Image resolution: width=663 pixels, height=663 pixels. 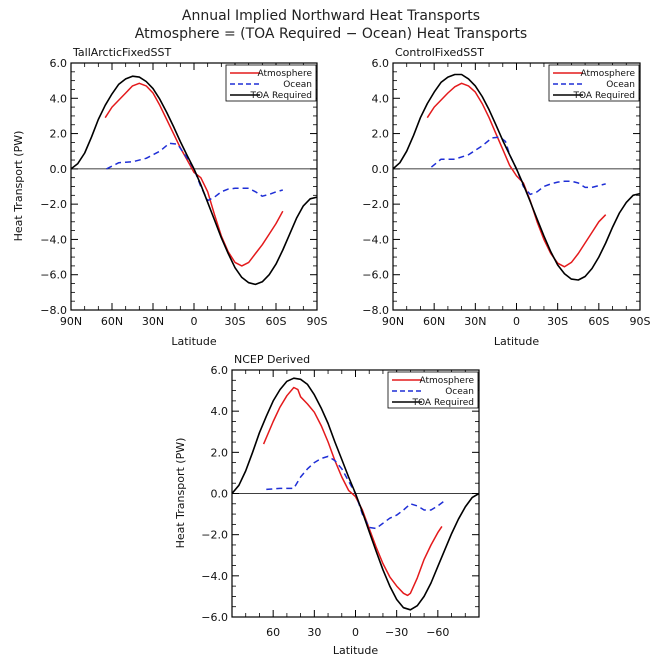 What do you see at coordinates (437, 632) in the screenshot?
I see `x-tick-label: −60` at bounding box center [437, 632].